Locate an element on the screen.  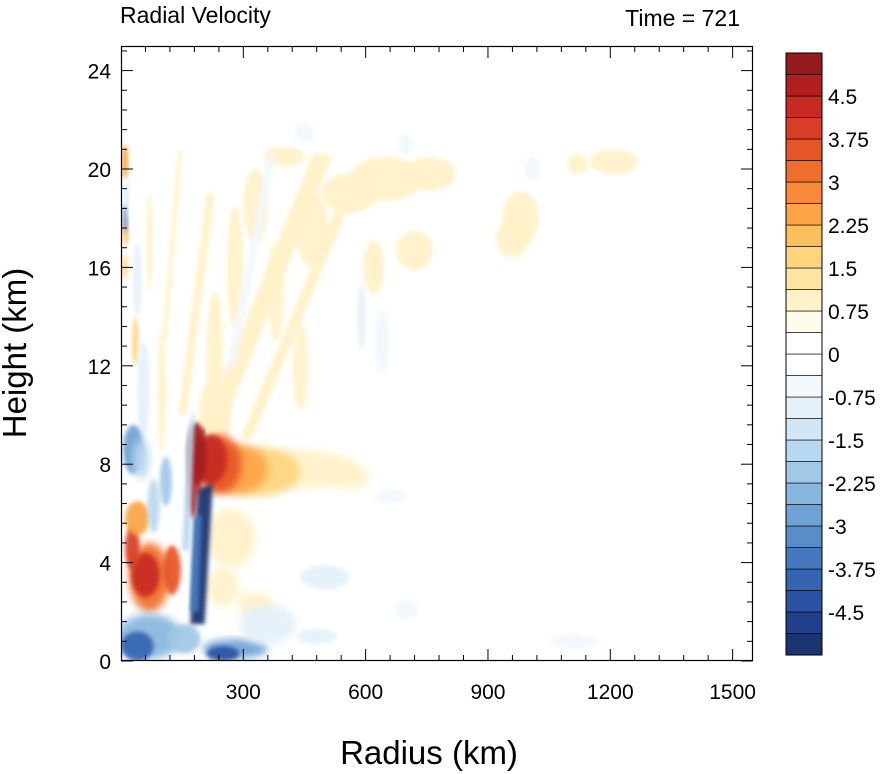
colorbar-tick-label: 2.25 is located at coordinates (848, 226).